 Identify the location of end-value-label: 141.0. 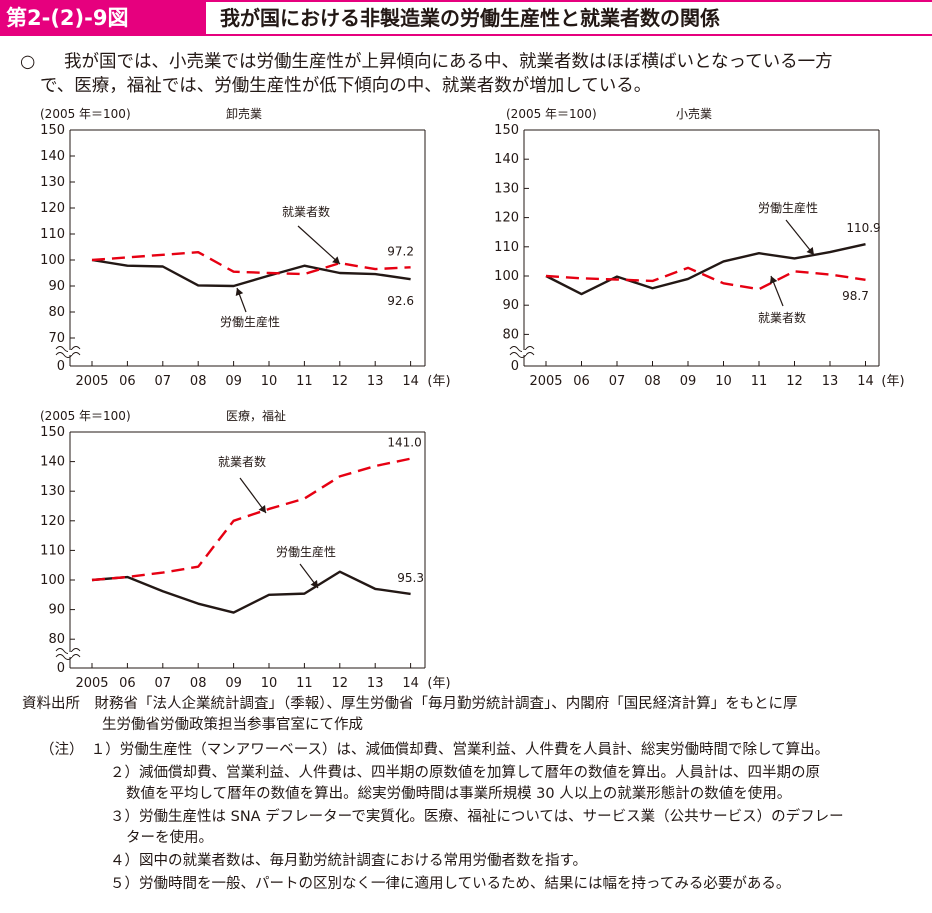
(404, 443).